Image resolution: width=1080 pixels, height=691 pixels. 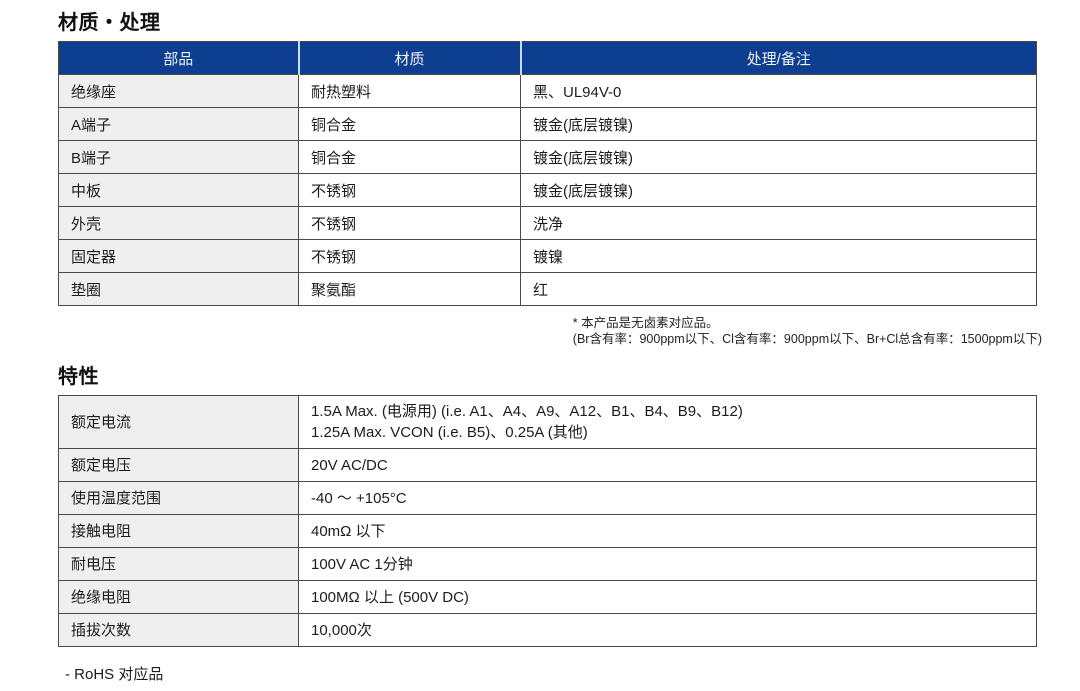 I want to click on characteristic-value-line: 100V AC 1分钟, so click(x=362, y=564).